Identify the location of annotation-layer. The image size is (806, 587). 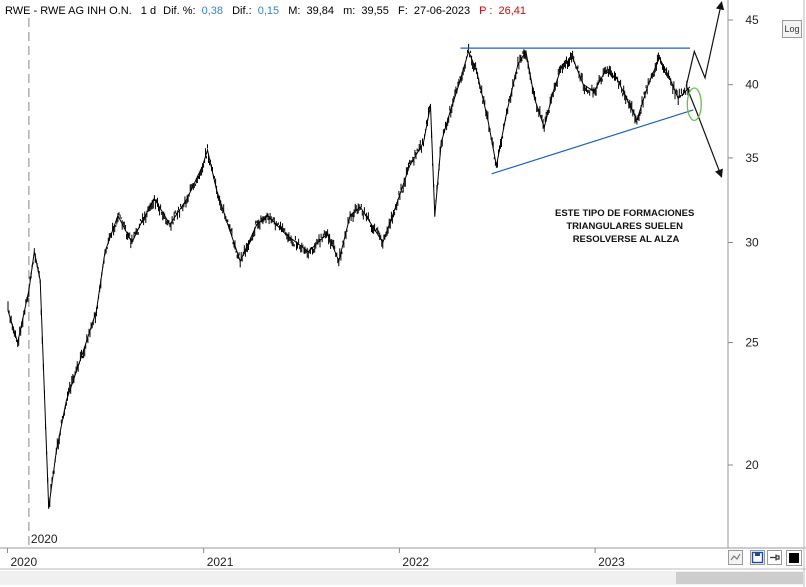
(592, 89).